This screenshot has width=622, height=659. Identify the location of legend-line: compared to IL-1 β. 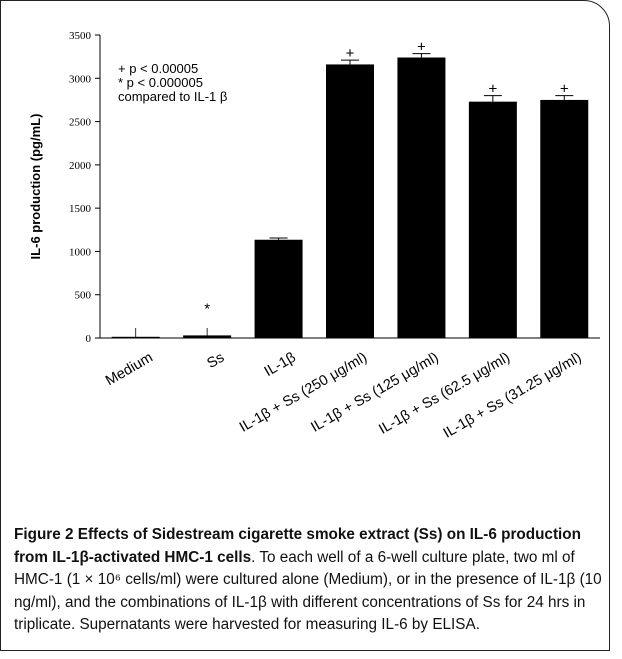
(172, 96).